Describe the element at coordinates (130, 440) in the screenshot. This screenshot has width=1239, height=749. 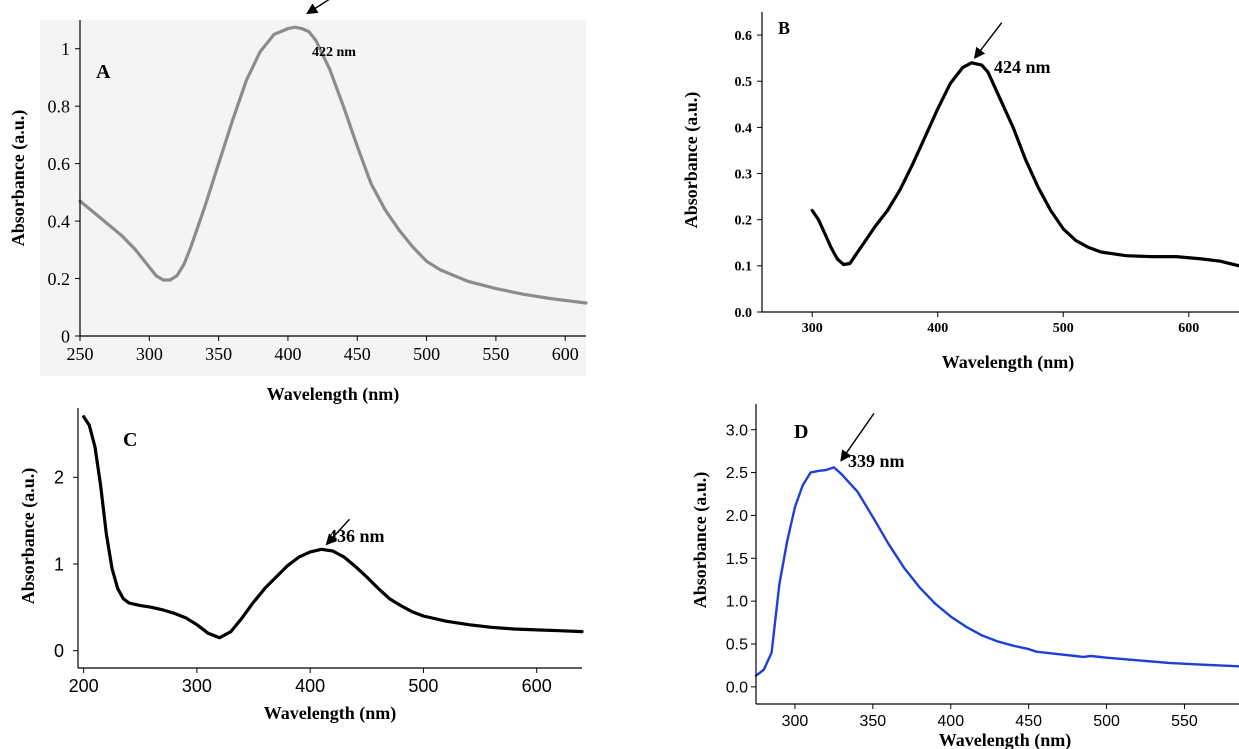
I see `panel-c-label: C` at that location.